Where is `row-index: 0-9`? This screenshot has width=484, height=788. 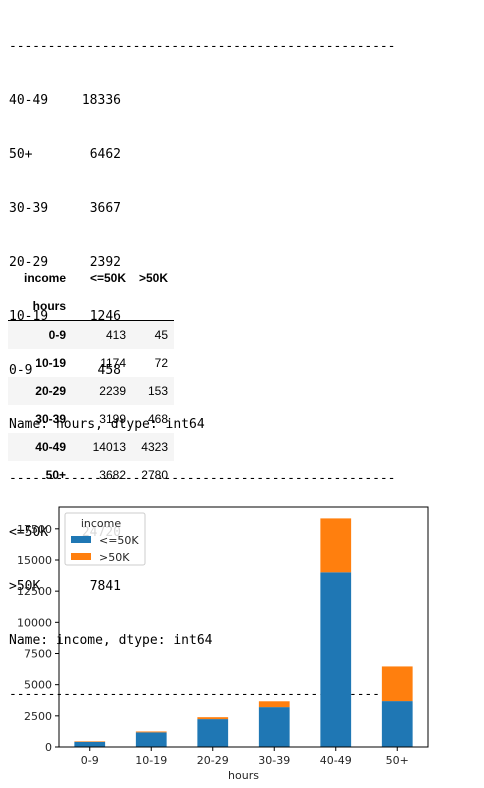
row-index: 0-9 is located at coordinates (57, 335).